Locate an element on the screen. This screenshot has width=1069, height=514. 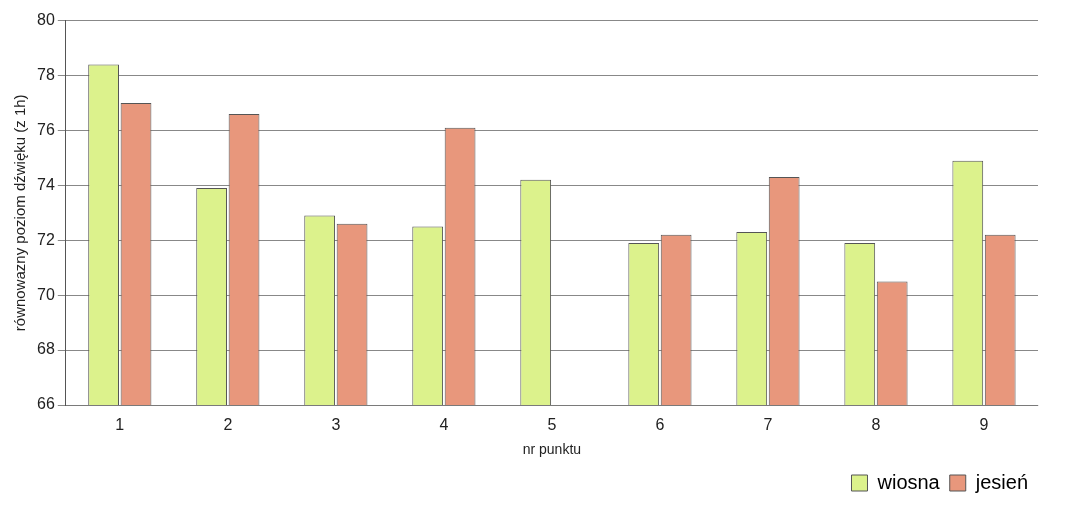
y-tick-label: 72 is located at coordinates (46, 239).